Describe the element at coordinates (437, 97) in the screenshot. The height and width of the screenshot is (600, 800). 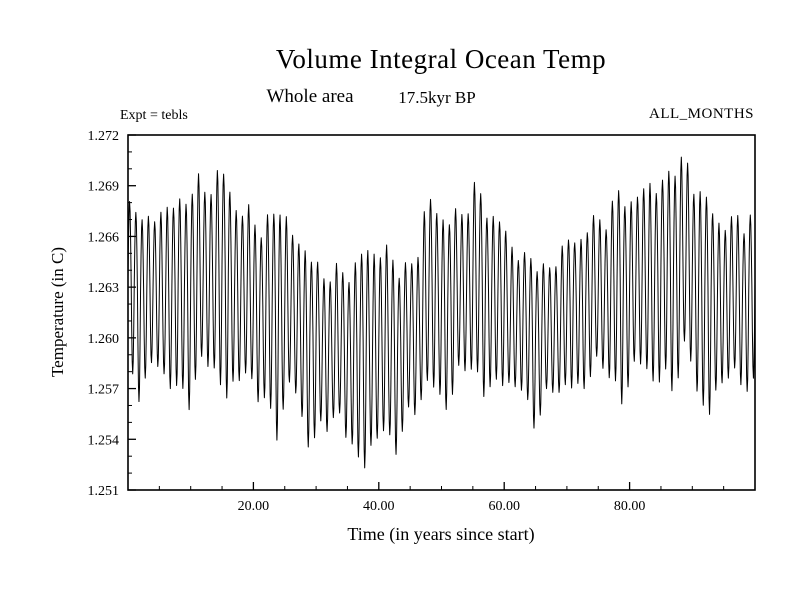
I see `plot-subtitle-time: 17.5kyr BP` at that location.